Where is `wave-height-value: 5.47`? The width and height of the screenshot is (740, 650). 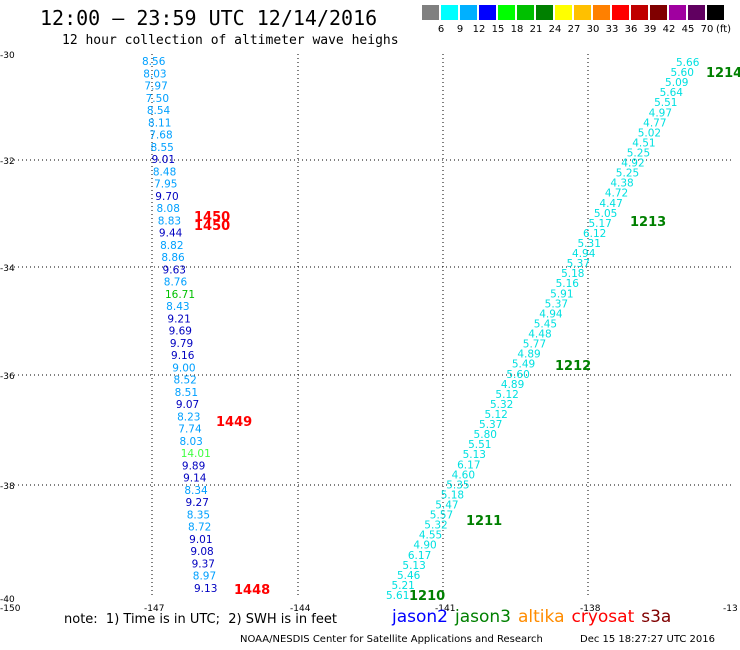
wave-height-value: 5.47 is located at coordinates (446, 505).